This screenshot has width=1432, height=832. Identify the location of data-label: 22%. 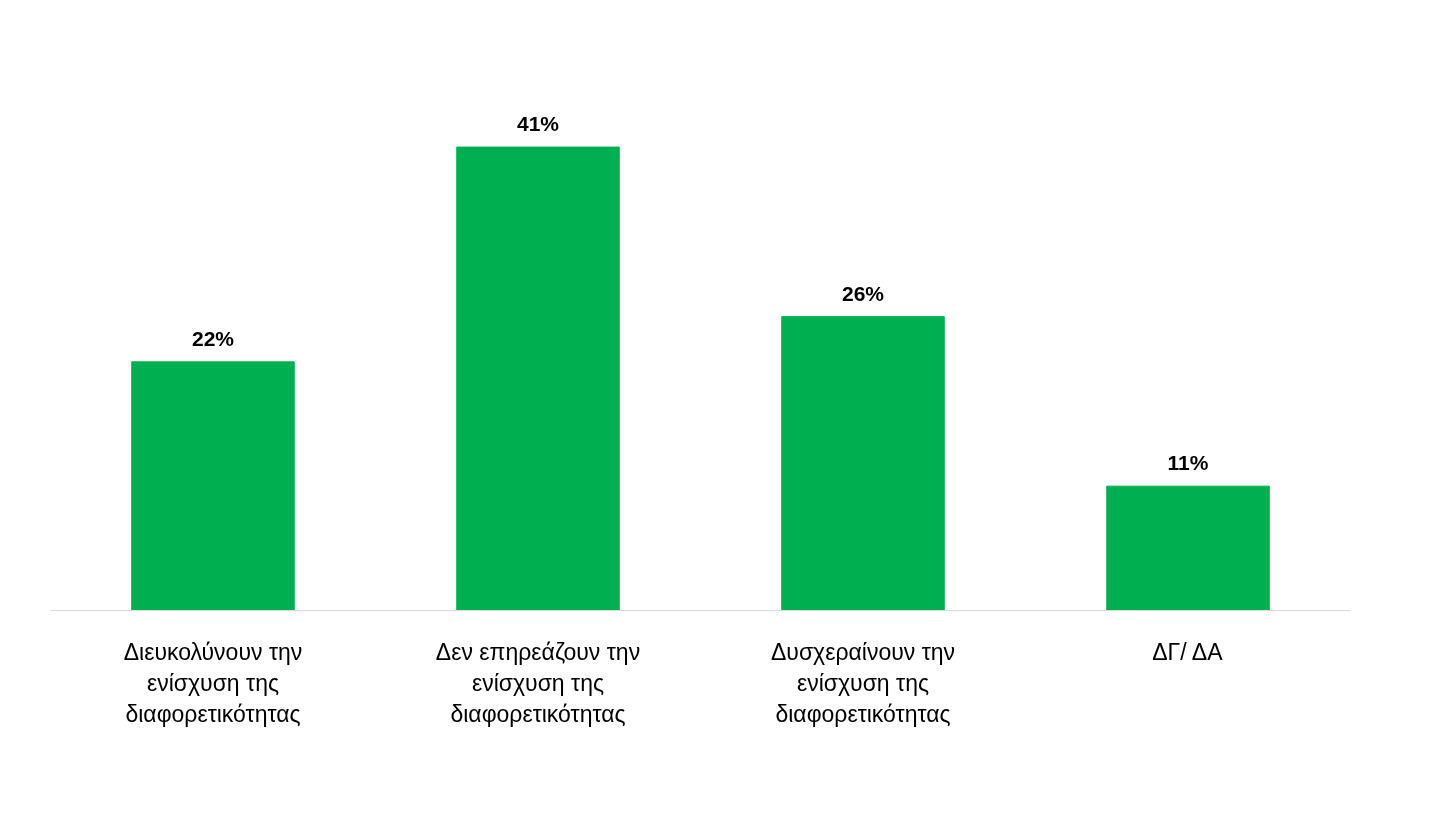
(213, 338).